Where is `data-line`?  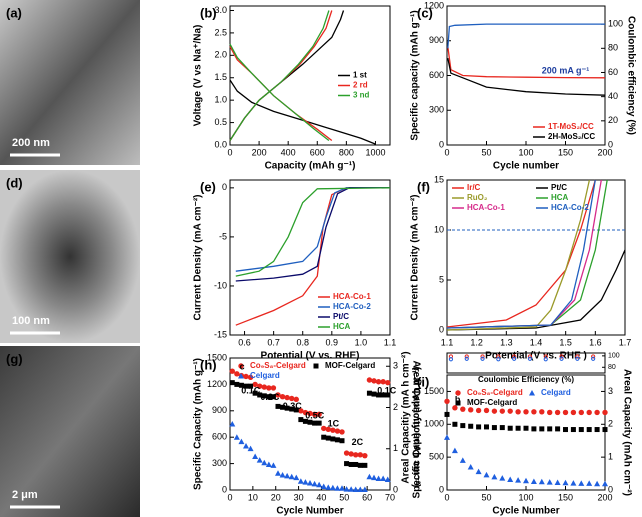
data-line is located at coordinates (521, 253).